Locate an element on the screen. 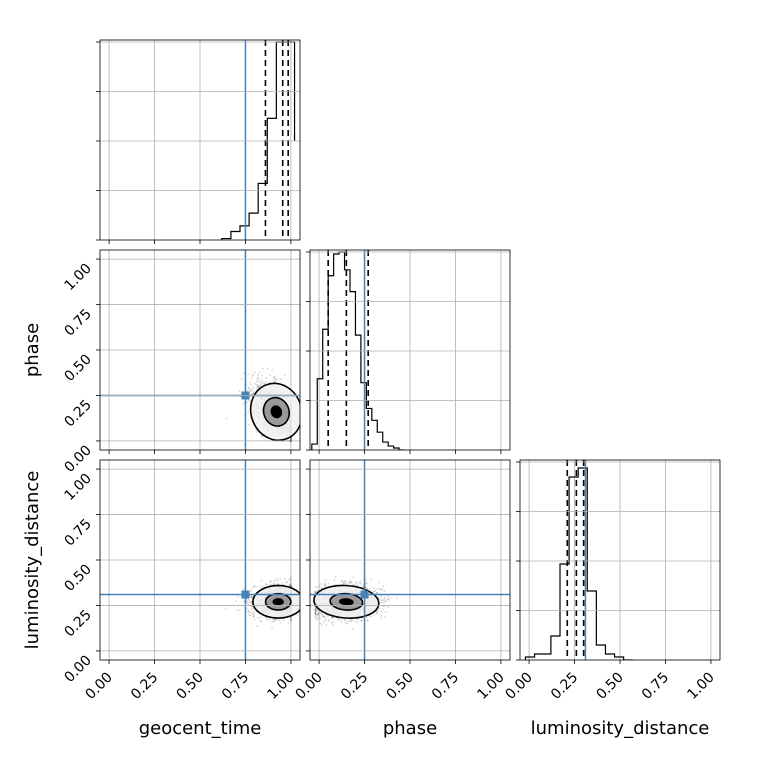  histogram-phase is located at coordinates (358, 350).